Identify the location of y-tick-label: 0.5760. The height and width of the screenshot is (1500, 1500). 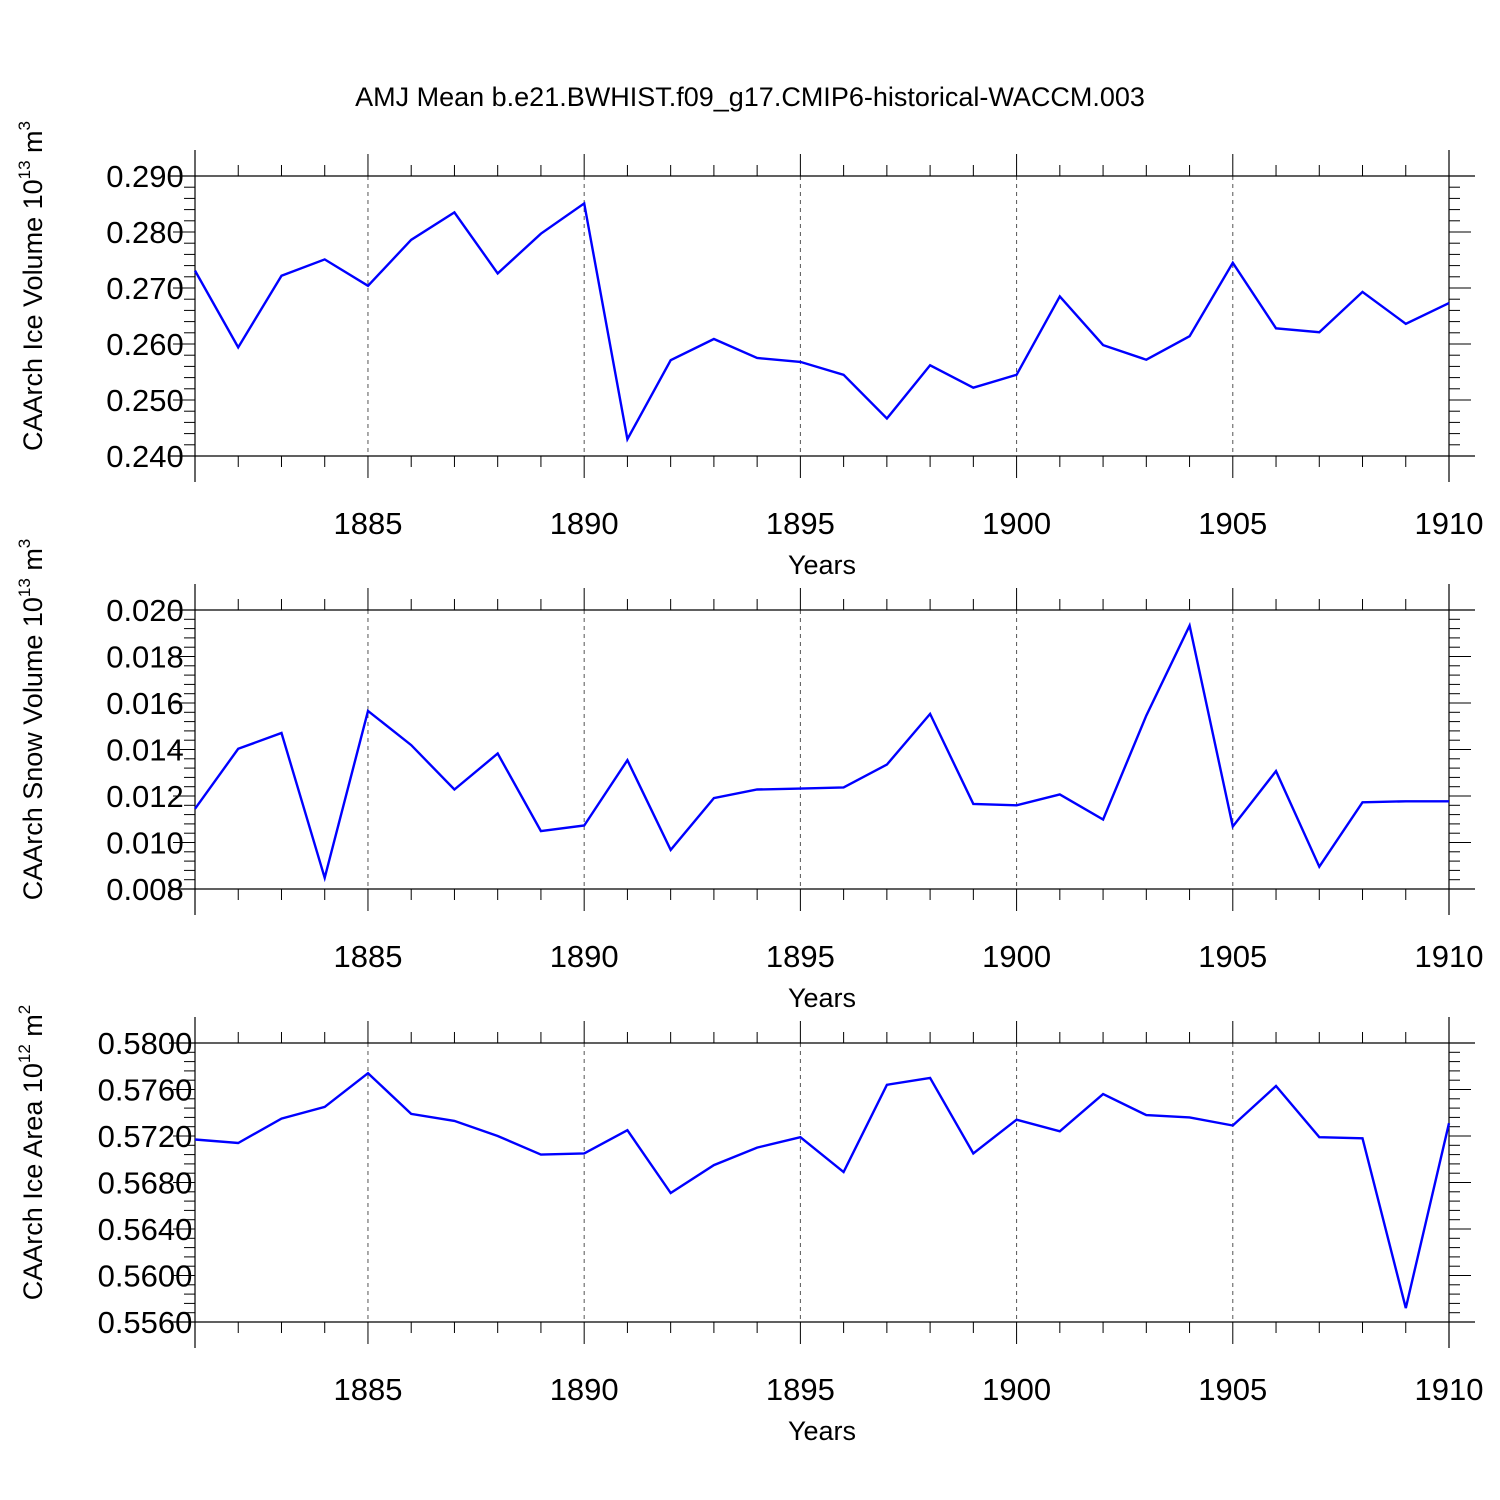
(145, 1090).